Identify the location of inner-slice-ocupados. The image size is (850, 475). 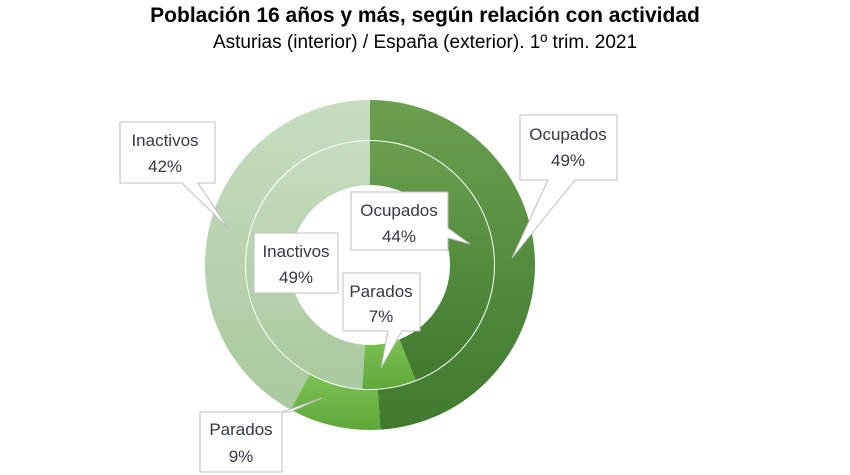
(432, 261).